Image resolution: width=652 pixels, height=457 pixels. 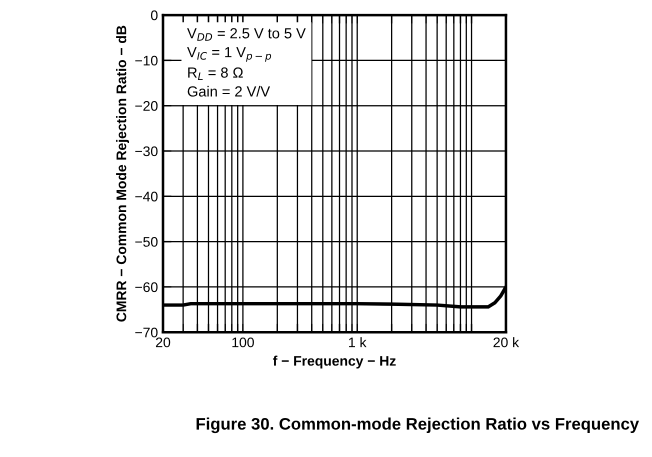 What do you see at coordinates (123, 174) in the screenshot?
I see `y-axis-title: CMRR − Common Mode Rejection Ratio − dB` at bounding box center [123, 174].